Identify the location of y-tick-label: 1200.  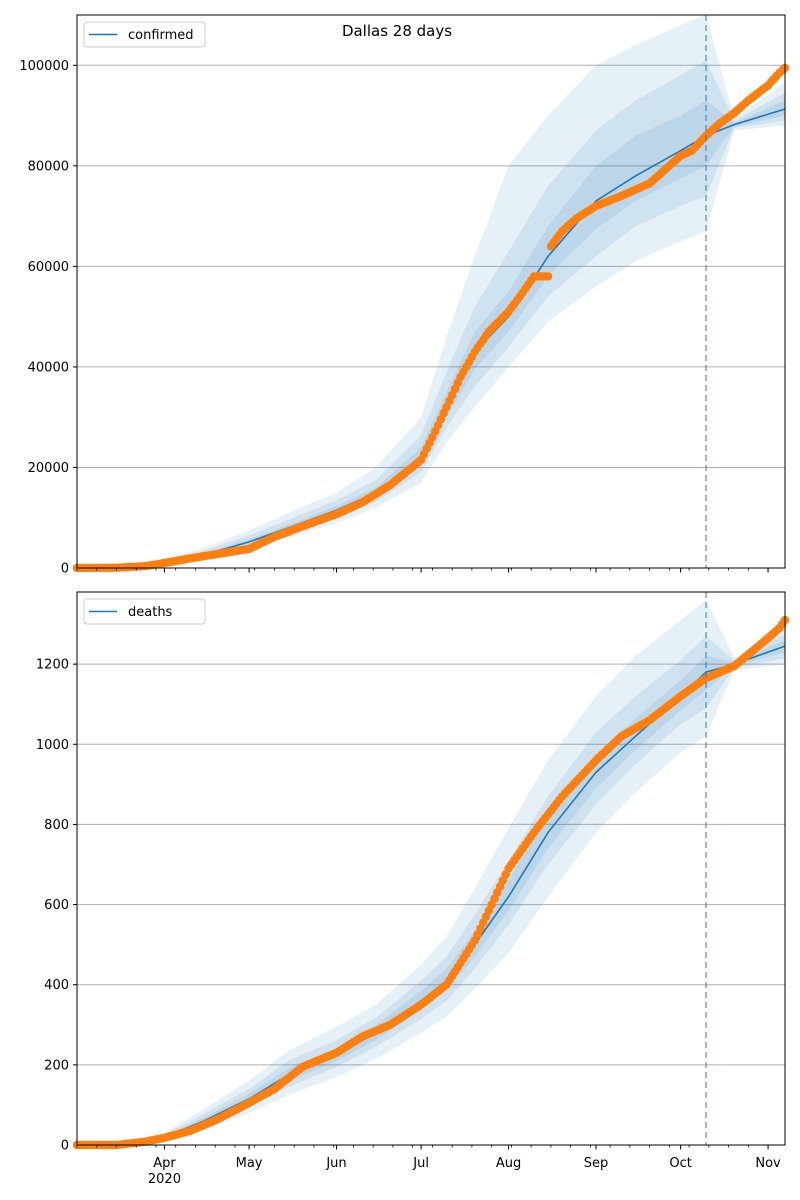
(52, 665).